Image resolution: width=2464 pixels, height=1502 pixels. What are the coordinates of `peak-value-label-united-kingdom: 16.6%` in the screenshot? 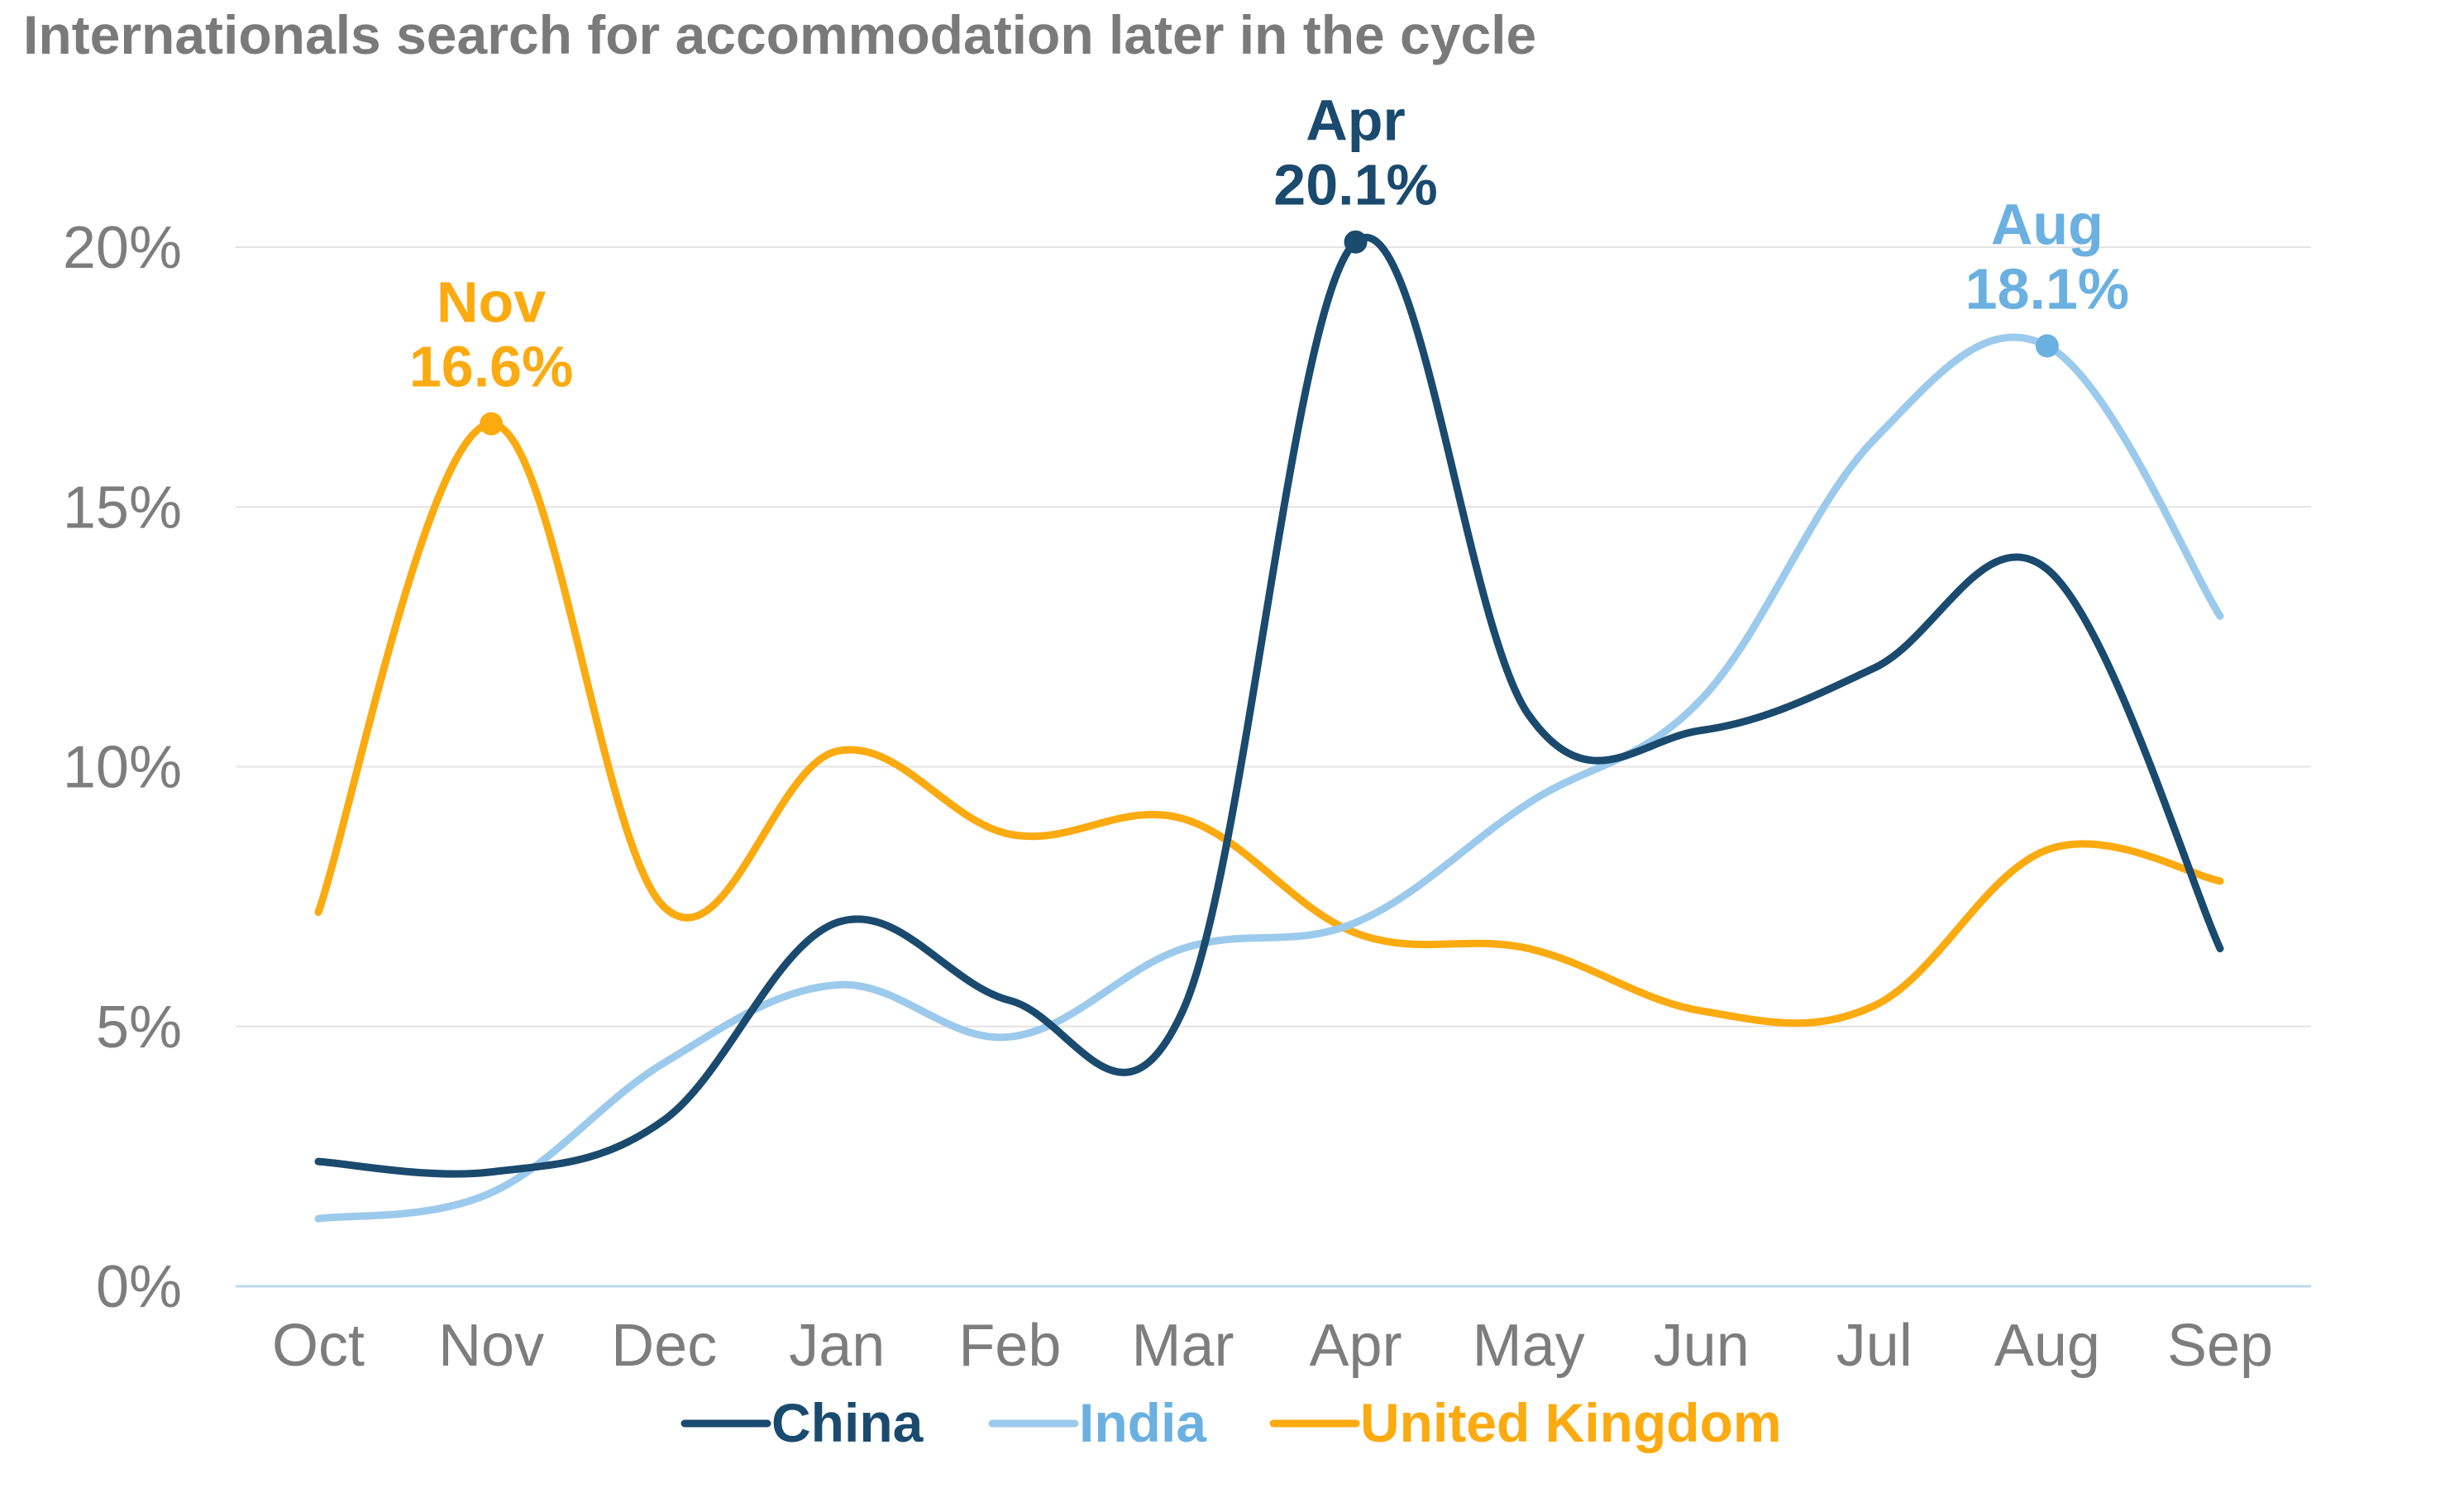 It's located at (491, 367).